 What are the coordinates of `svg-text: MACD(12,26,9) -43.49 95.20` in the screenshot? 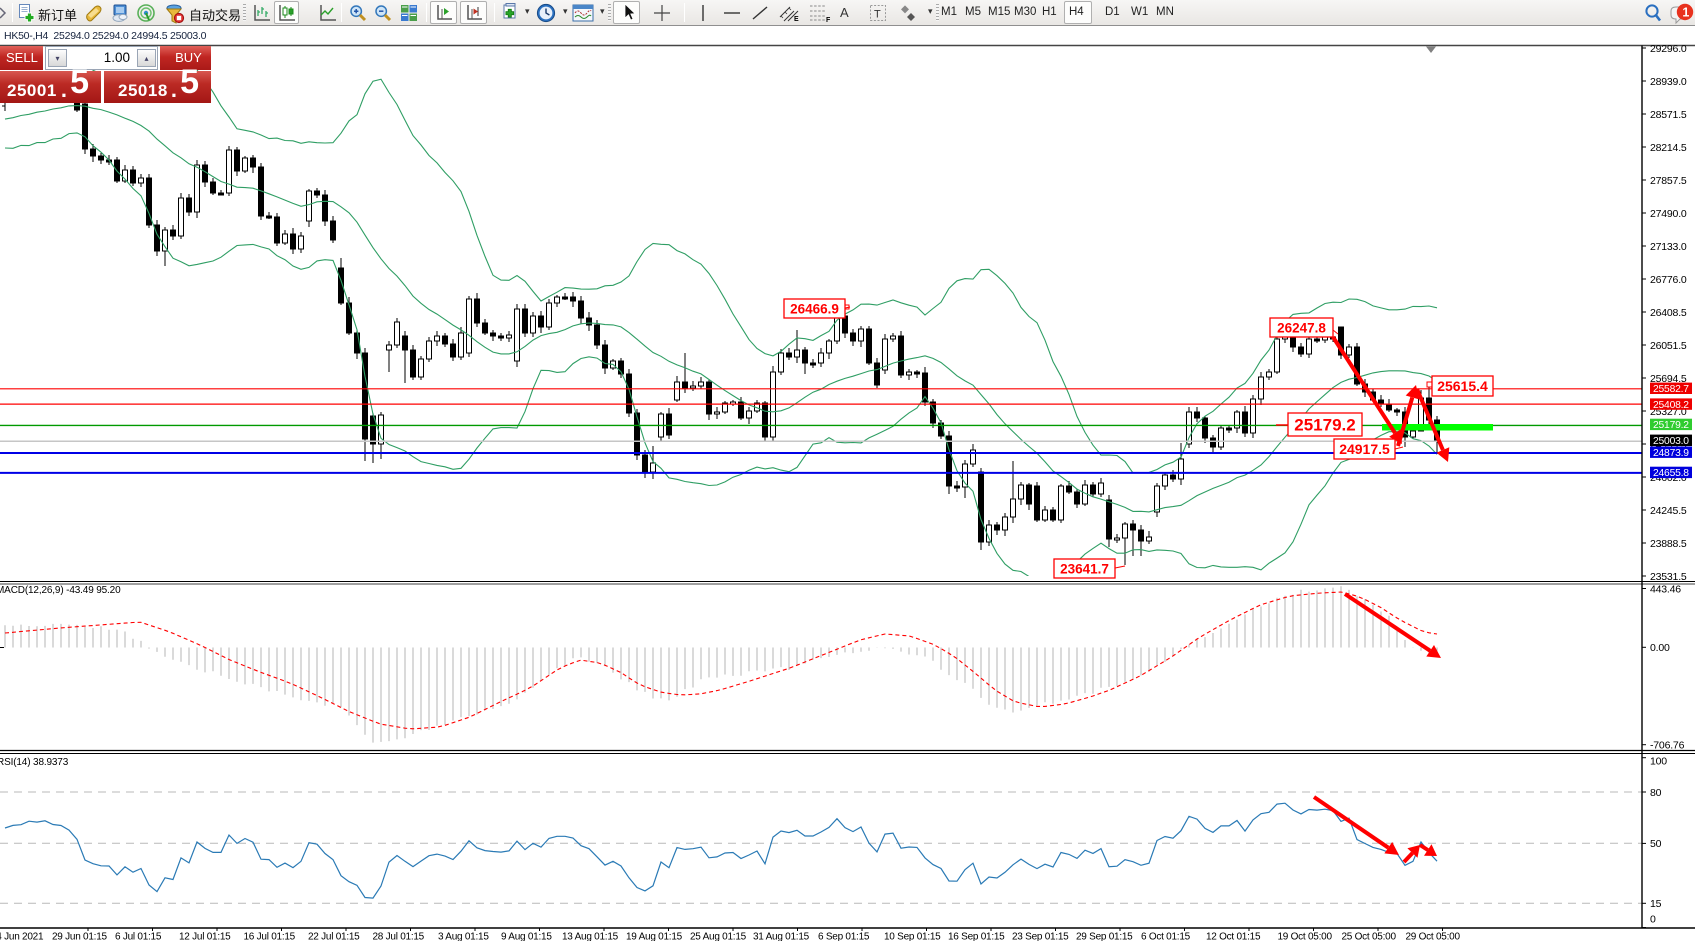 It's located at (60, 590).